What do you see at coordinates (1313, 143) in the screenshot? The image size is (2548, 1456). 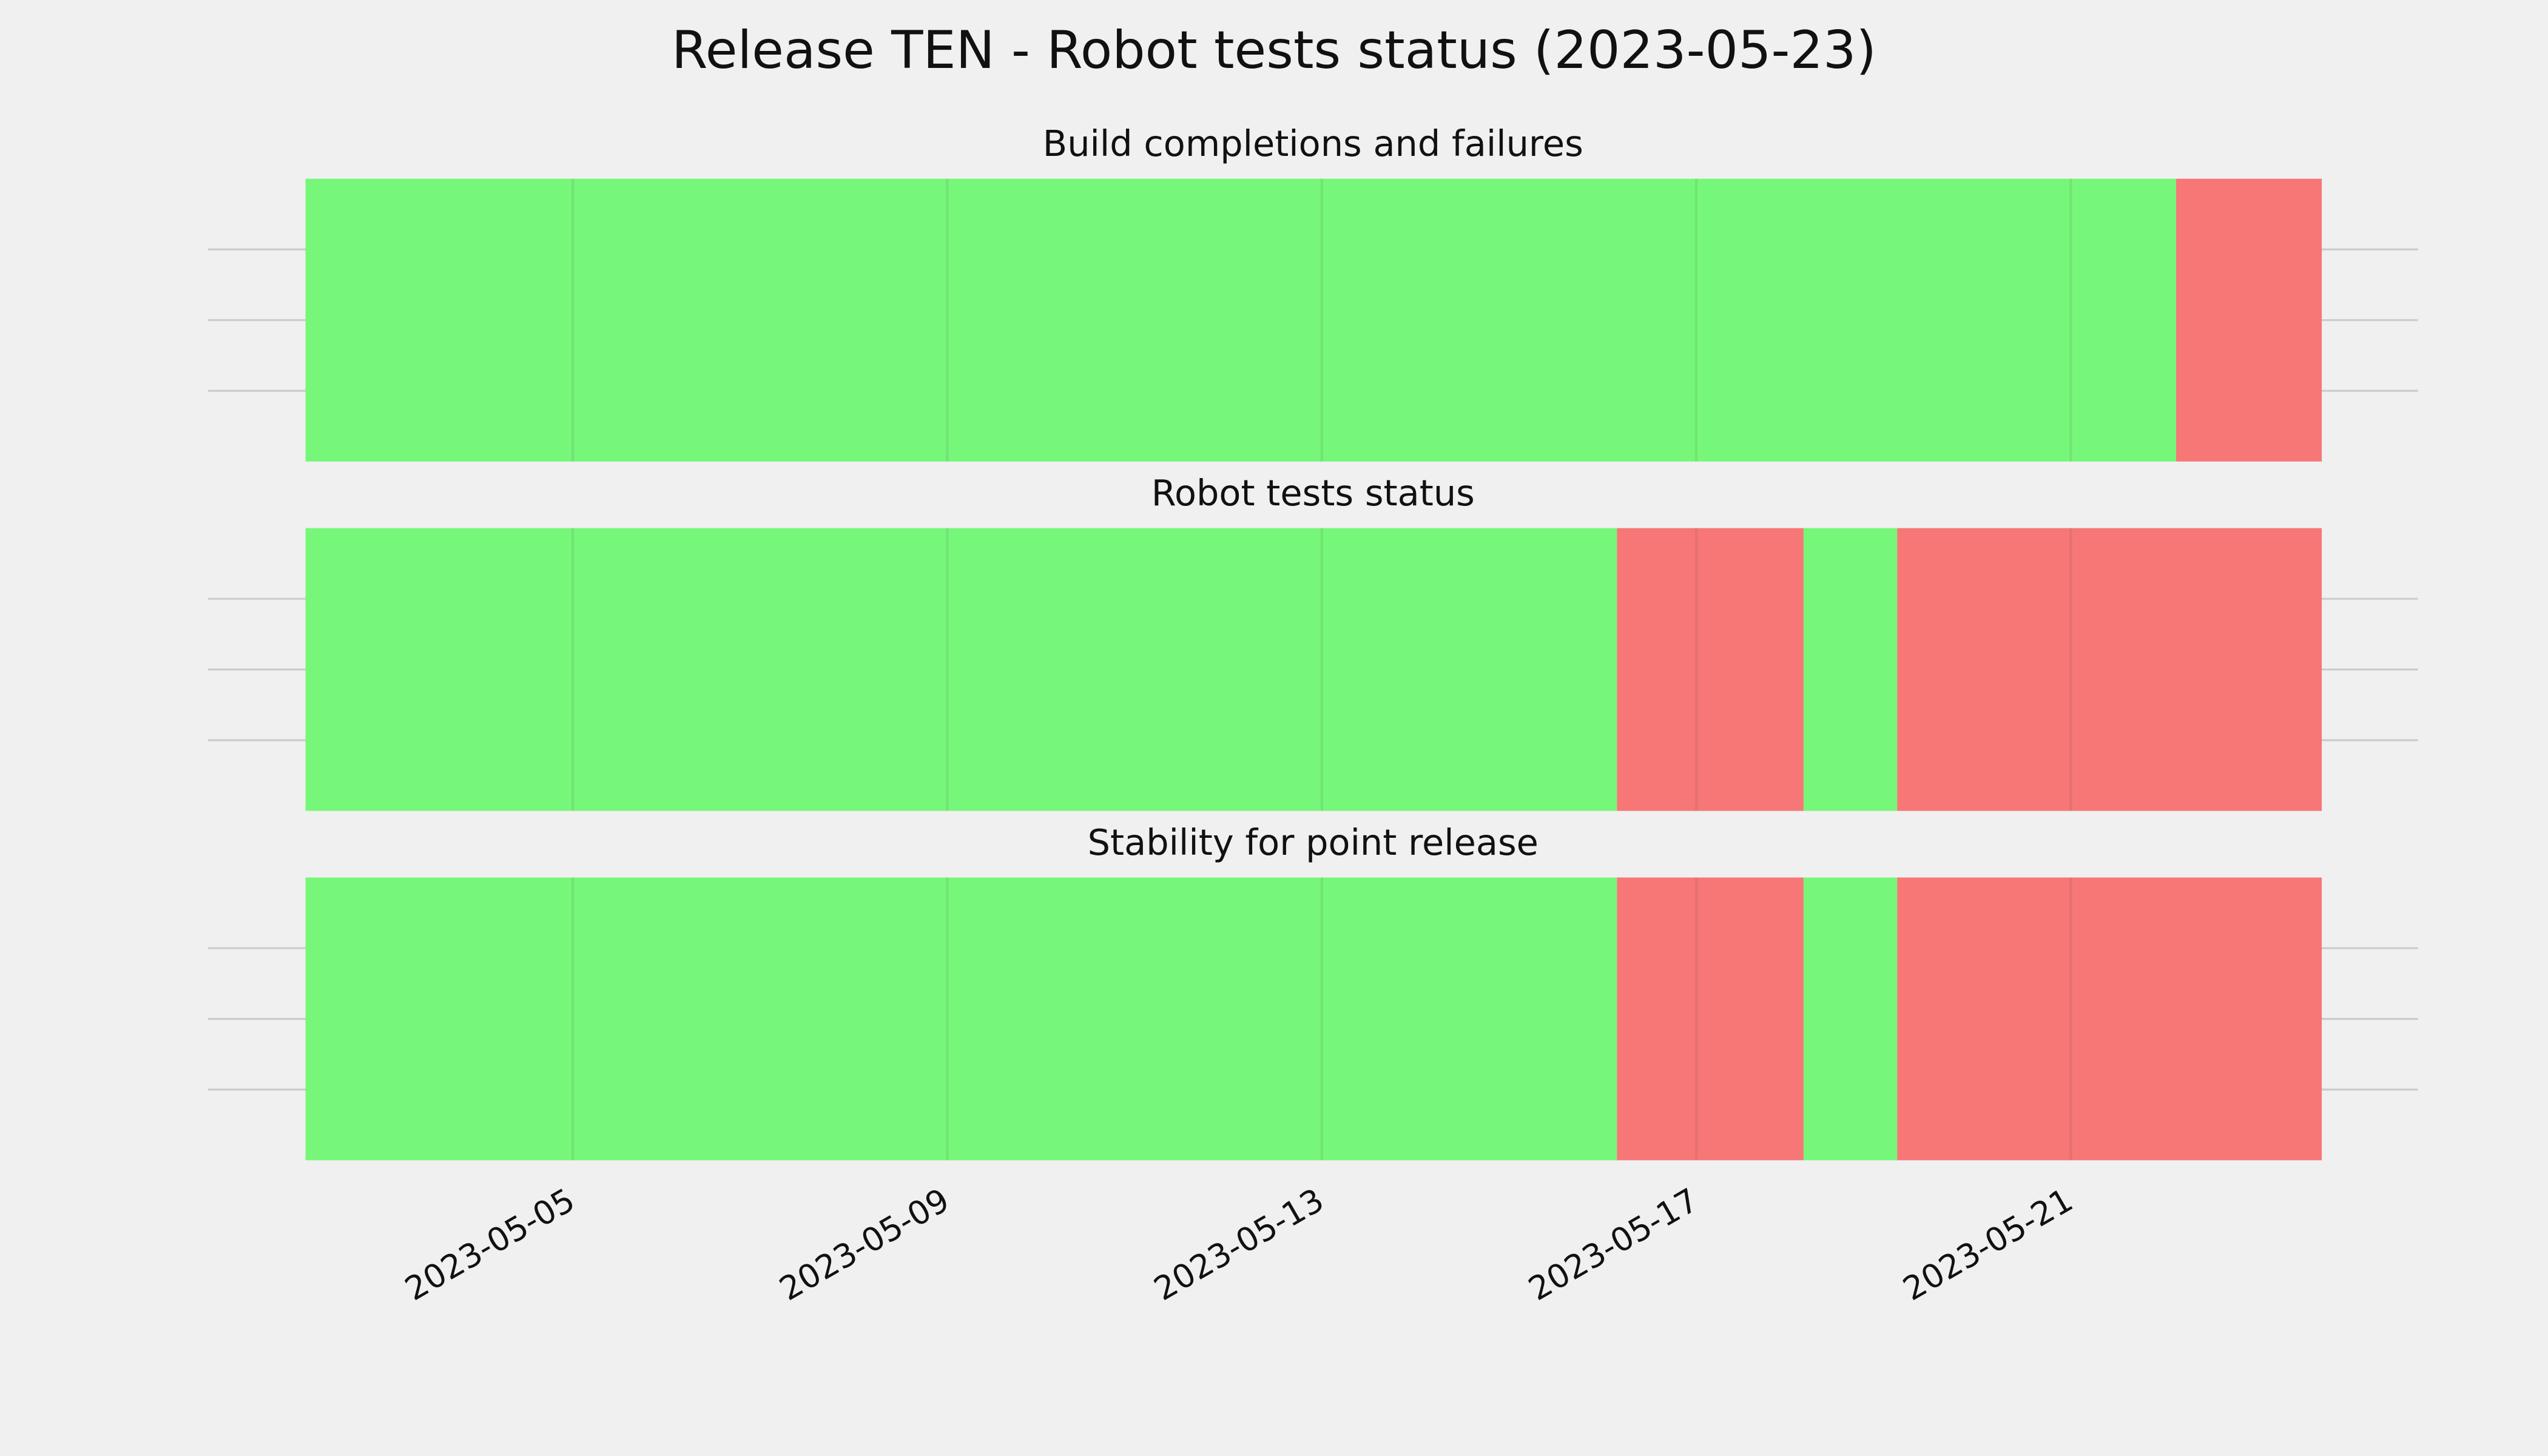 I see `panel-title: Build completions and failures` at bounding box center [1313, 143].